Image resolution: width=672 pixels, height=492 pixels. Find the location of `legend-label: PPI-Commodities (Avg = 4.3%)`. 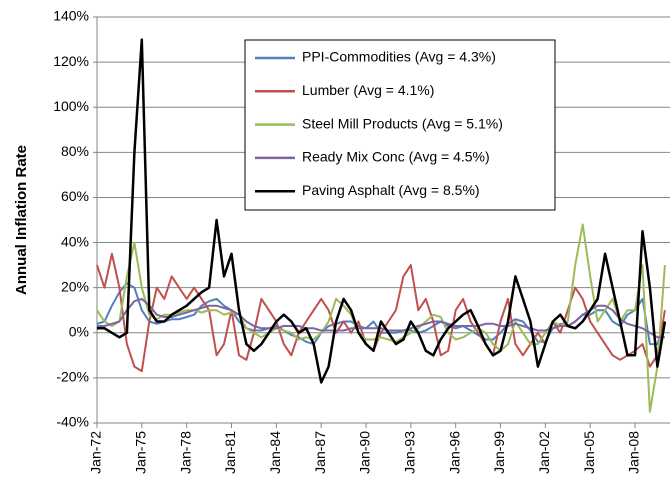

legend-label: PPI-Commodities (Avg = 4.3%) is located at coordinates (399, 57).